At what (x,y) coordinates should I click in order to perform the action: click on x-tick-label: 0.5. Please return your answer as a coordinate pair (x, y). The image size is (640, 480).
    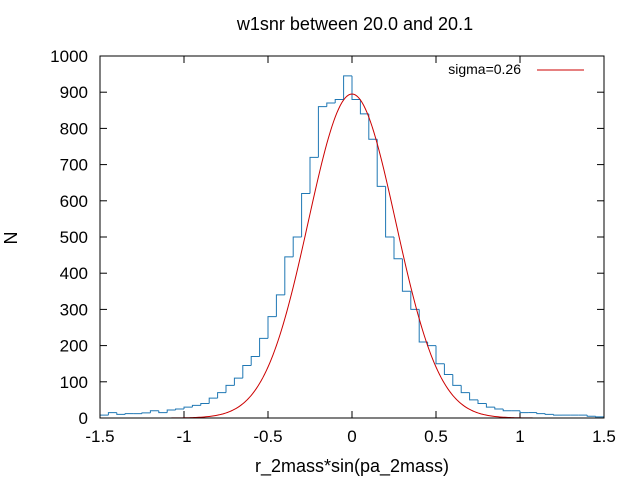
    Looking at the image, I should click on (436, 436).